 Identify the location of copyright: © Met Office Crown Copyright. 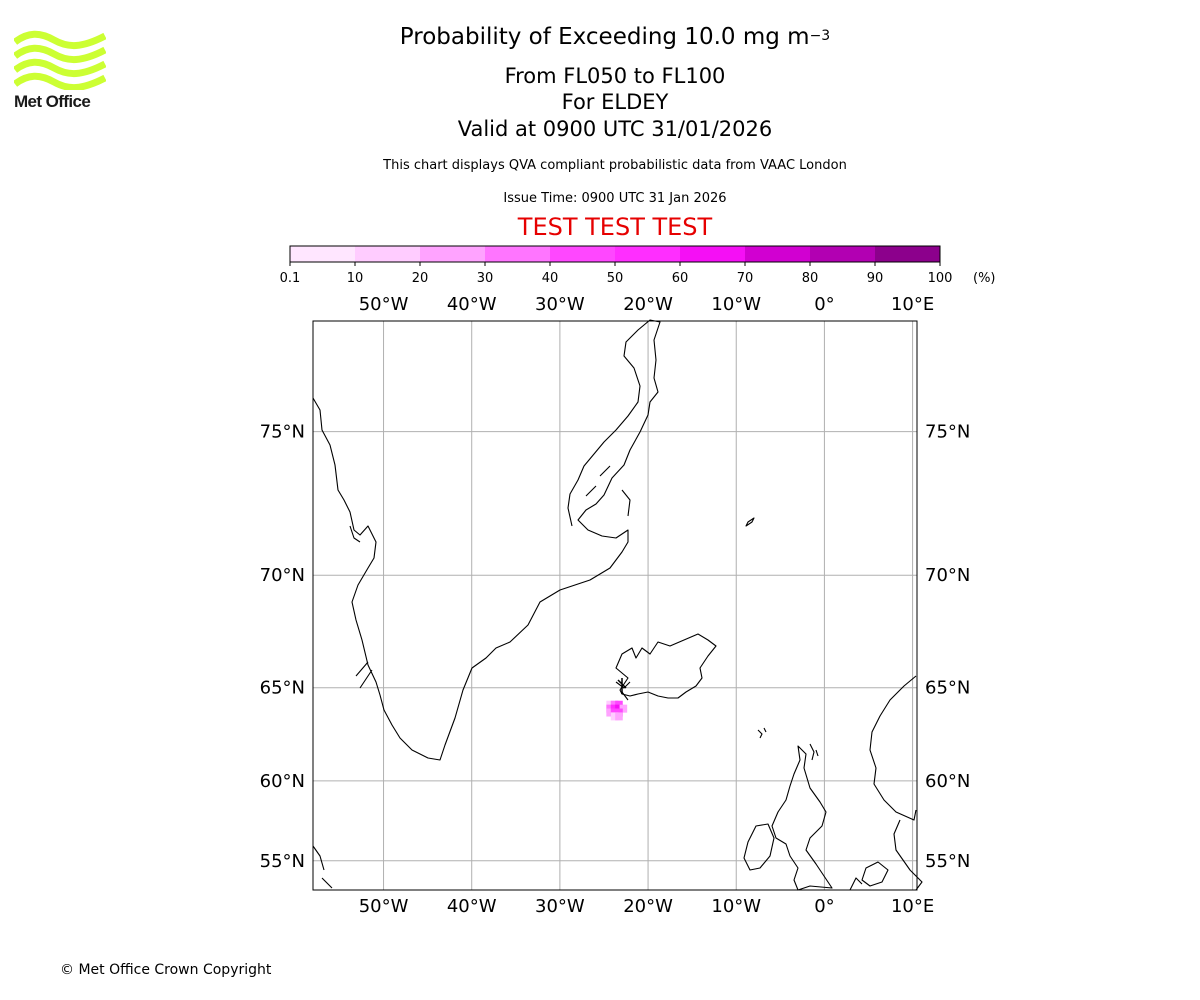
(166, 970).